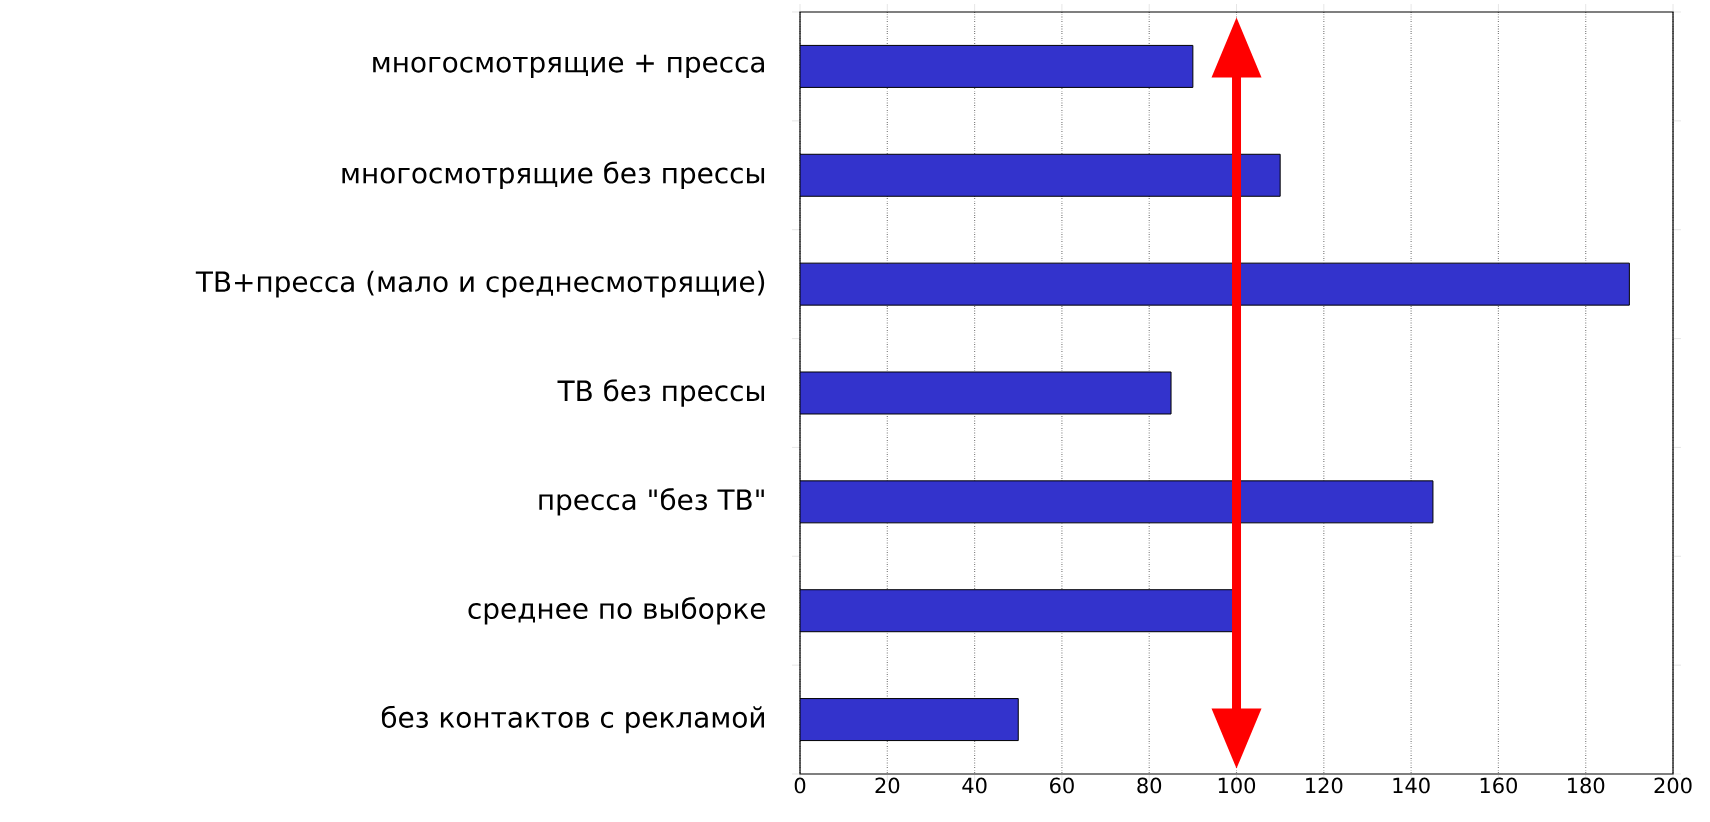 This screenshot has height=822, width=1710. What do you see at coordinates (480, 284) in the screenshot?
I see `y-tick-label: ТВ+пресса (мало и среднесмотрящие)` at bounding box center [480, 284].